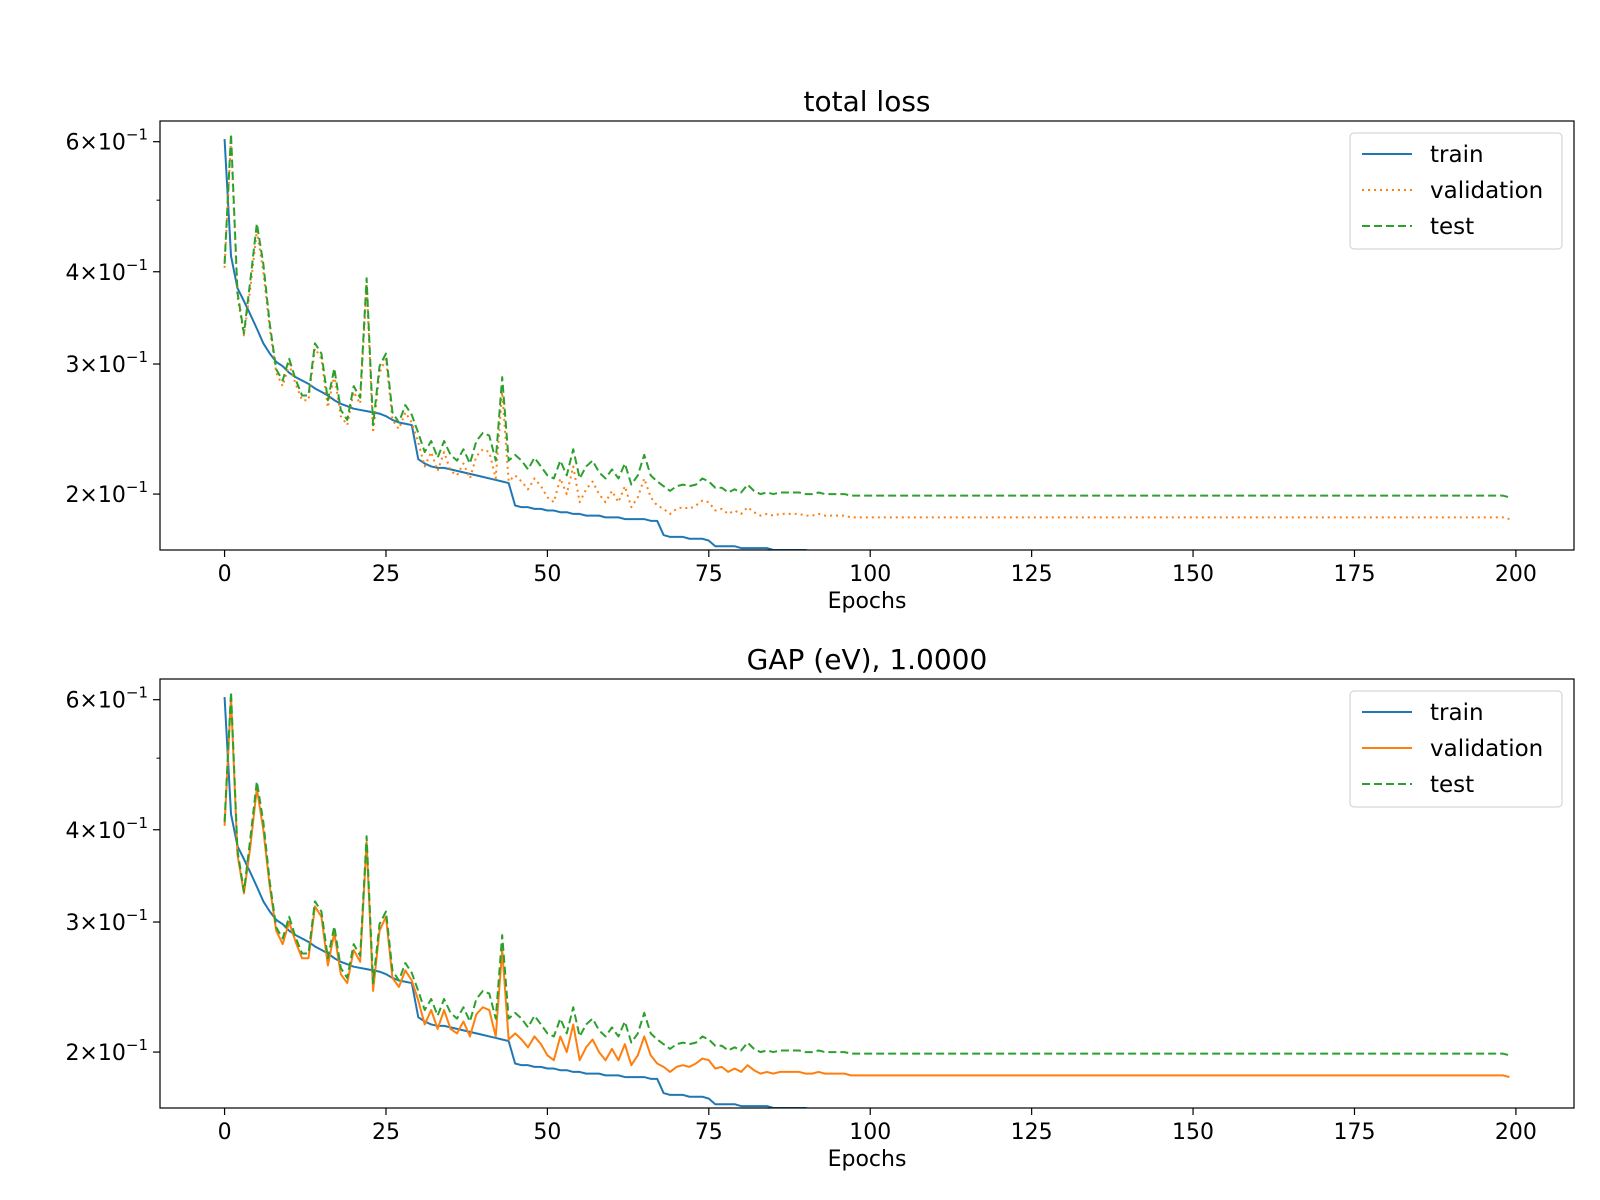  What do you see at coordinates (516, 344) in the screenshot?
I see `series-line-train` at bounding box center [516, 344].